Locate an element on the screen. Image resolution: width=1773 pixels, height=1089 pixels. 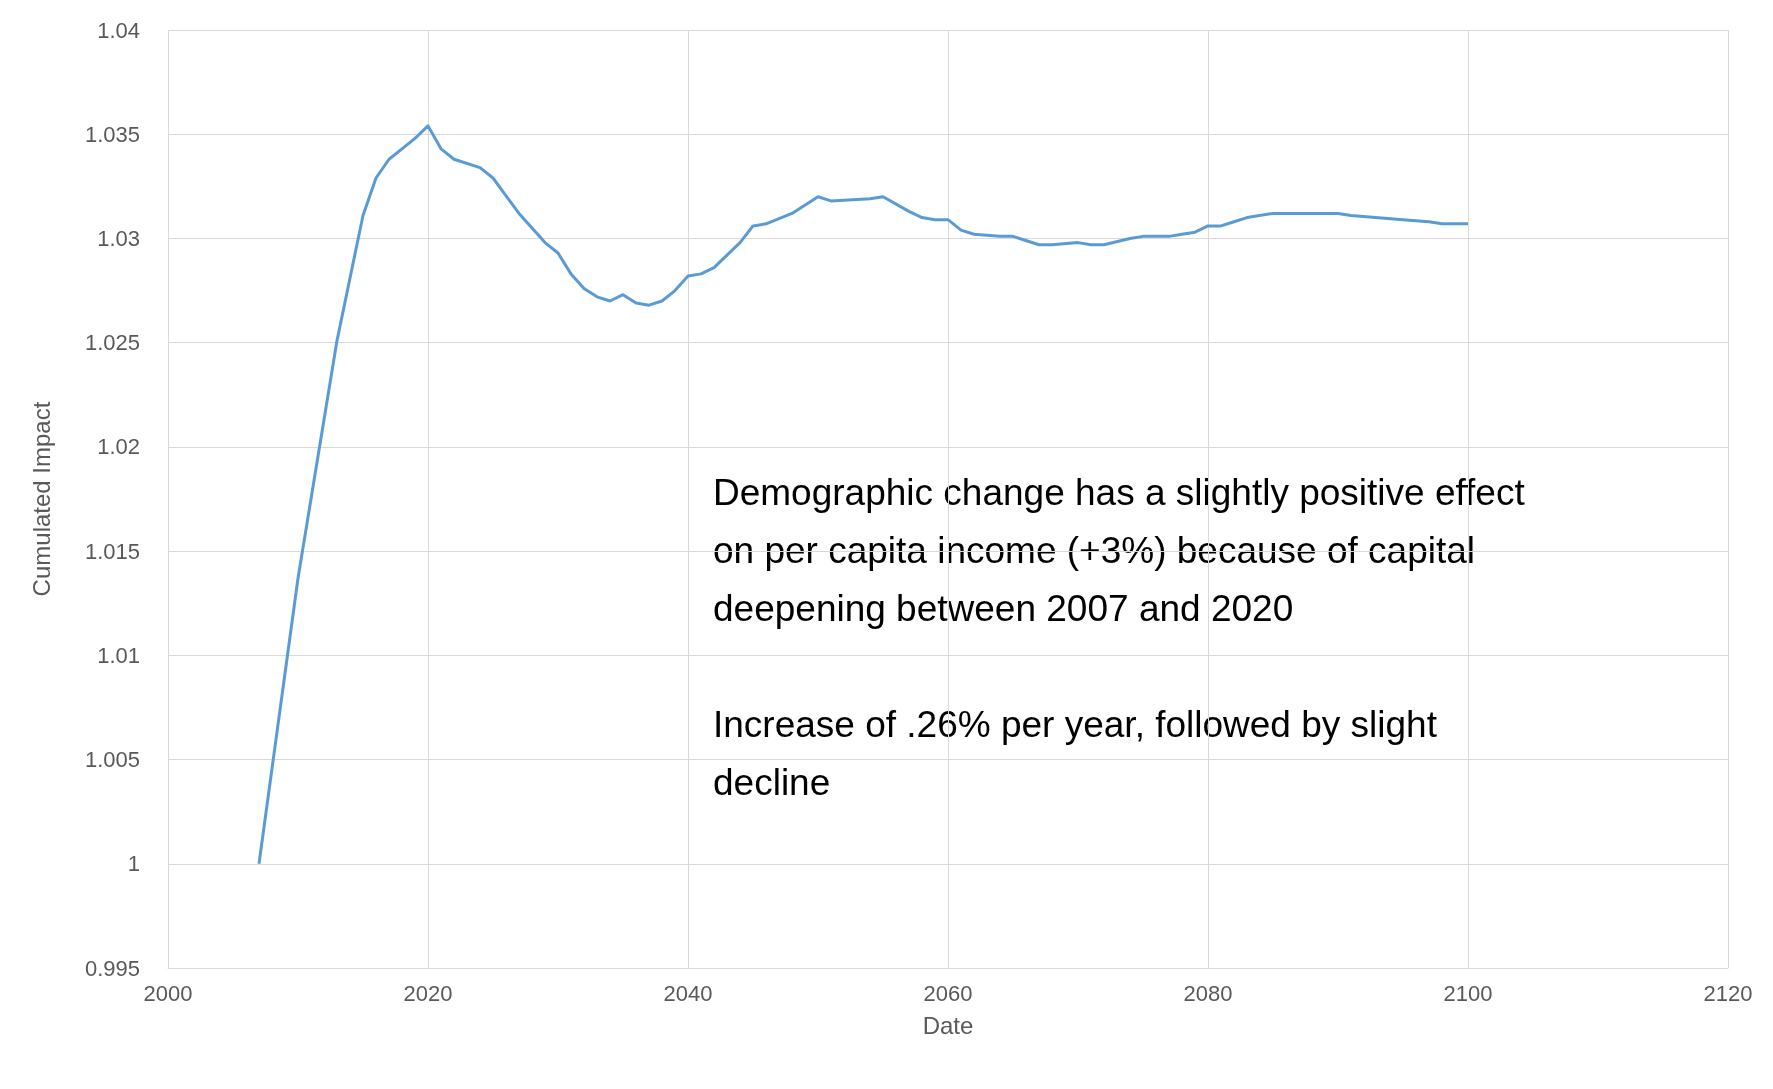
x-tick-label: 2000 is located at coordinates (168, 993).